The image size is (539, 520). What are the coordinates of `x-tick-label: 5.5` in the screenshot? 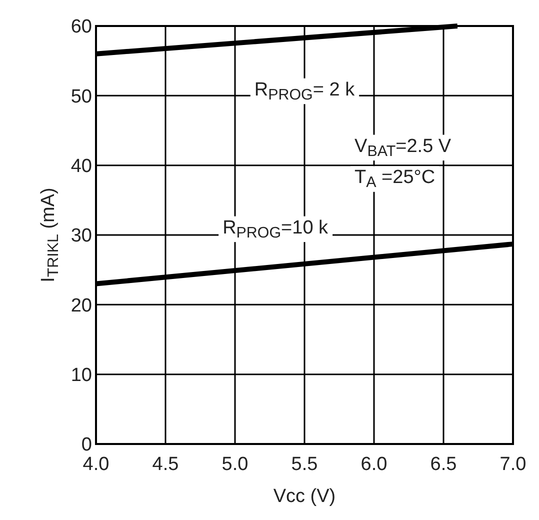 It's located at (304, 464).